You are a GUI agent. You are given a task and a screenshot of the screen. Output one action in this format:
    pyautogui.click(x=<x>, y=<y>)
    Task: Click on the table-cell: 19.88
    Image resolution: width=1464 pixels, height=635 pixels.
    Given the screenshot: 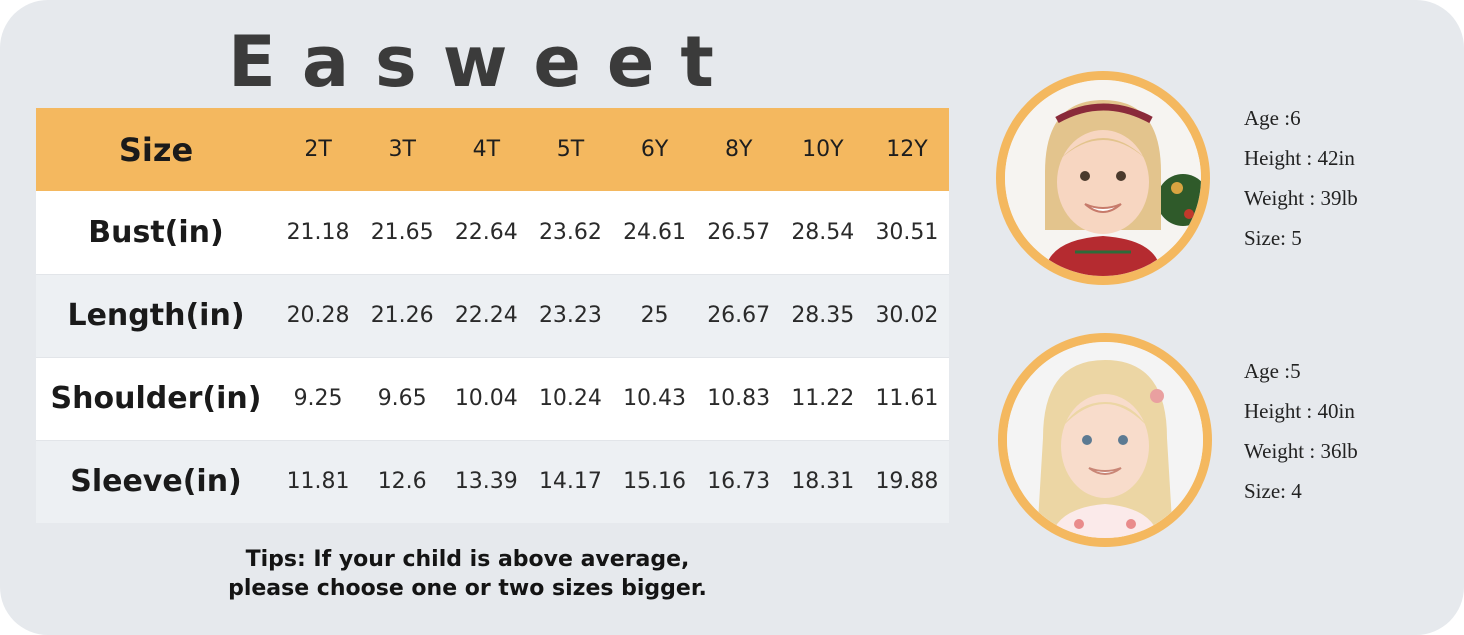 What is the action you would take?
    pyautogui.click(x=906, y=481)
    